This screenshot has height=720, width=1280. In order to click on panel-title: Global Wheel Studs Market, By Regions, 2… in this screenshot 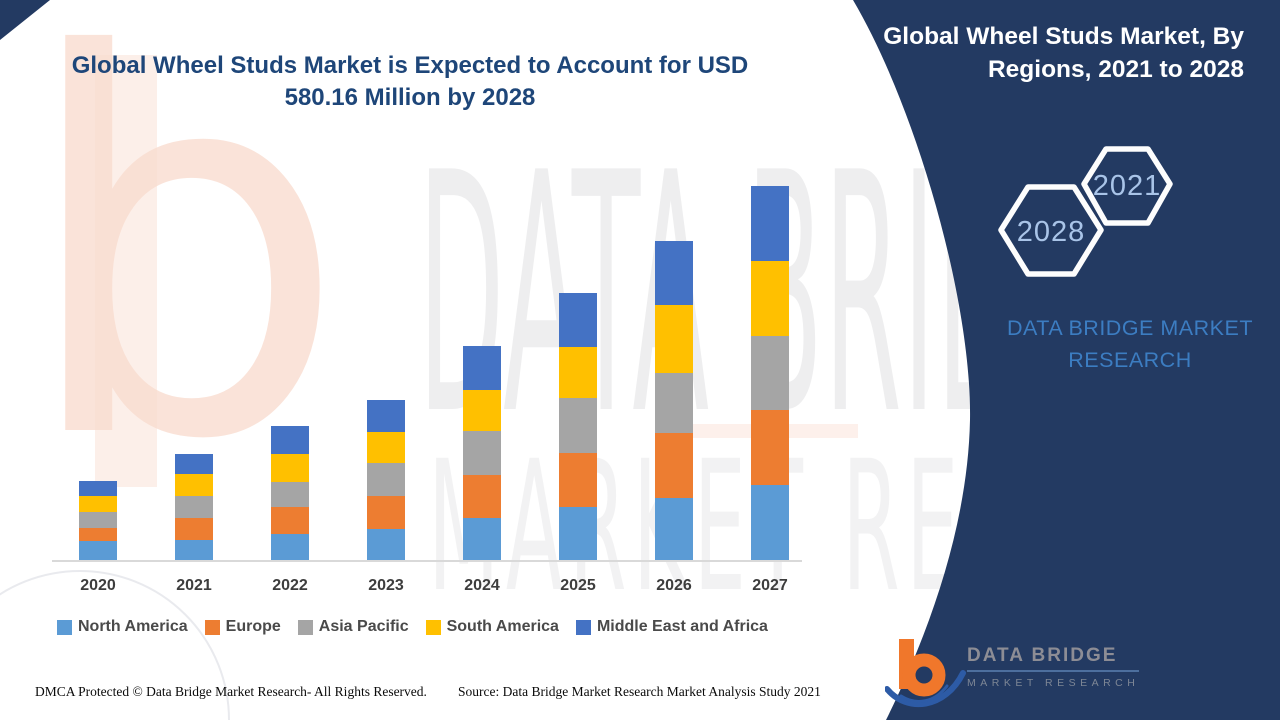, I will do `click(1029, 53)`.